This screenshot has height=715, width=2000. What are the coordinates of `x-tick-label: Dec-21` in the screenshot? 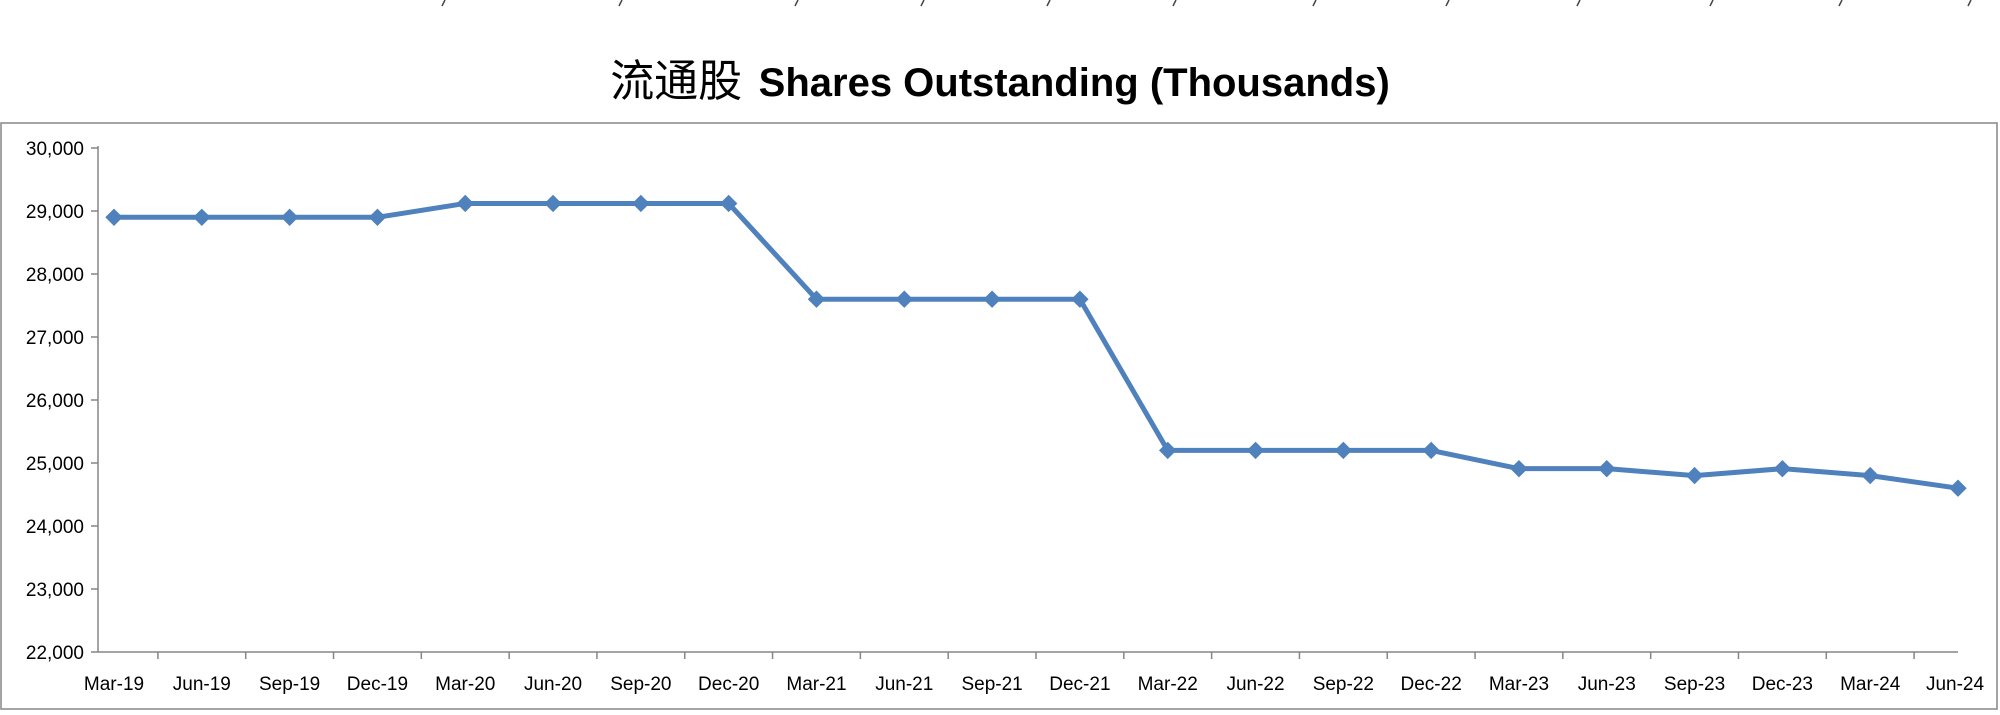 It's located at (1079, 684).